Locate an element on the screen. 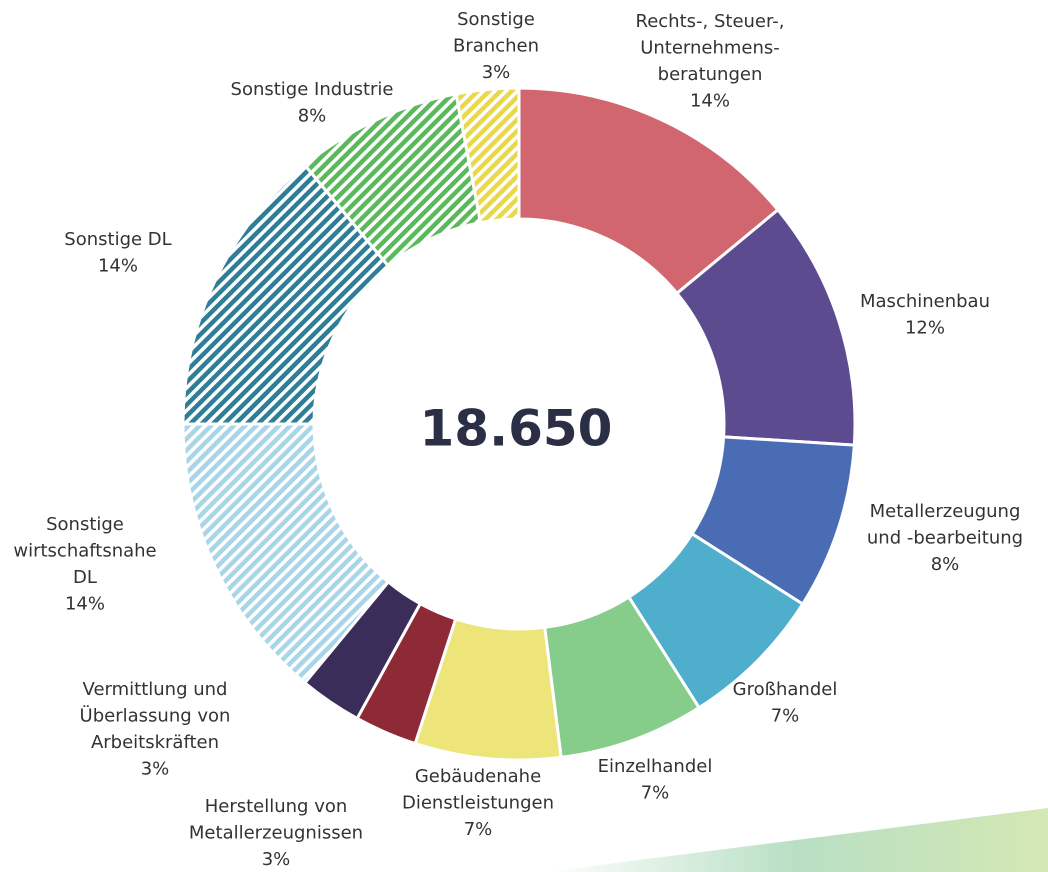 The height and width of the screenshot is (872, 1048). slice is located at coordinates (487, 155).